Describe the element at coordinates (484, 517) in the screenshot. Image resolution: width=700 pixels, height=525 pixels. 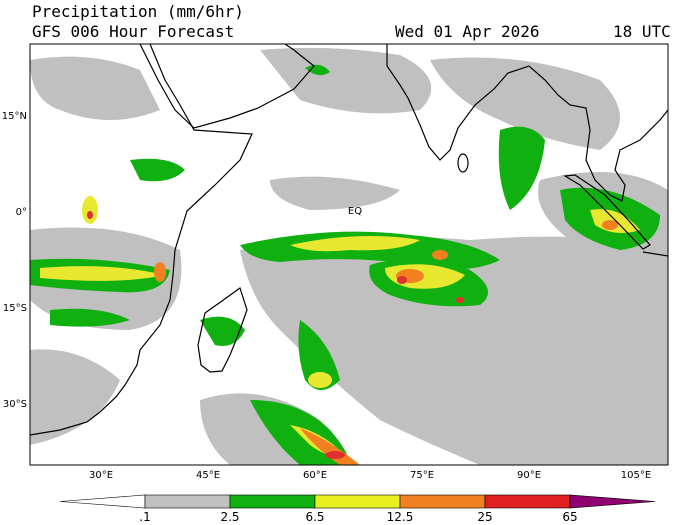
I see `colorbar-label: 25` at that location.